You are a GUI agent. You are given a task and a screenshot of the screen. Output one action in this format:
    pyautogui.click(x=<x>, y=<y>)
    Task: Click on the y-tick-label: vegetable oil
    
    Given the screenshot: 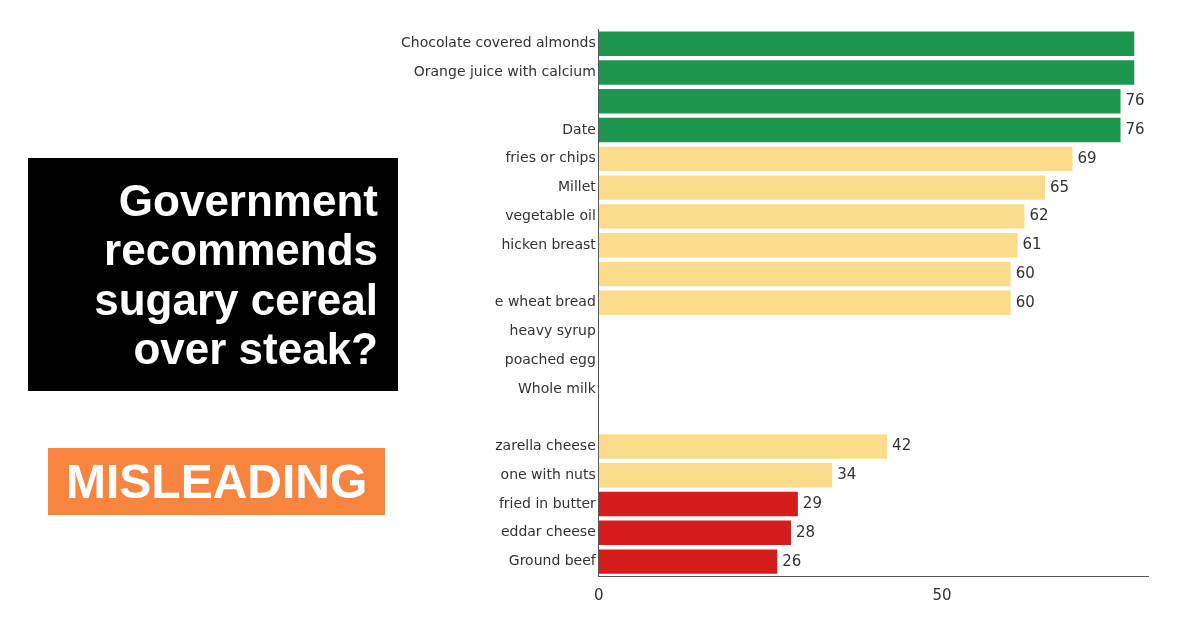 What is the action you would take?
    pyautogui.click(x=550, y=215)
    